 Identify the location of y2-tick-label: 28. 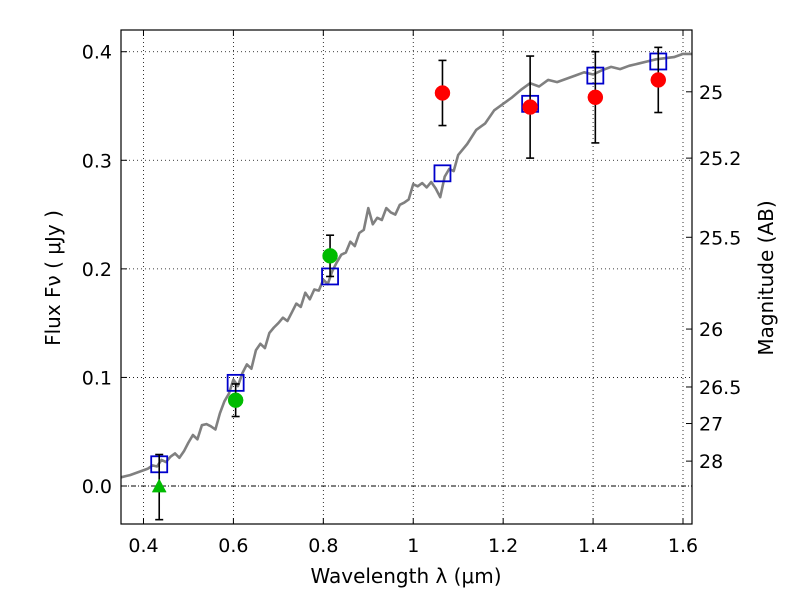
(711, 462).